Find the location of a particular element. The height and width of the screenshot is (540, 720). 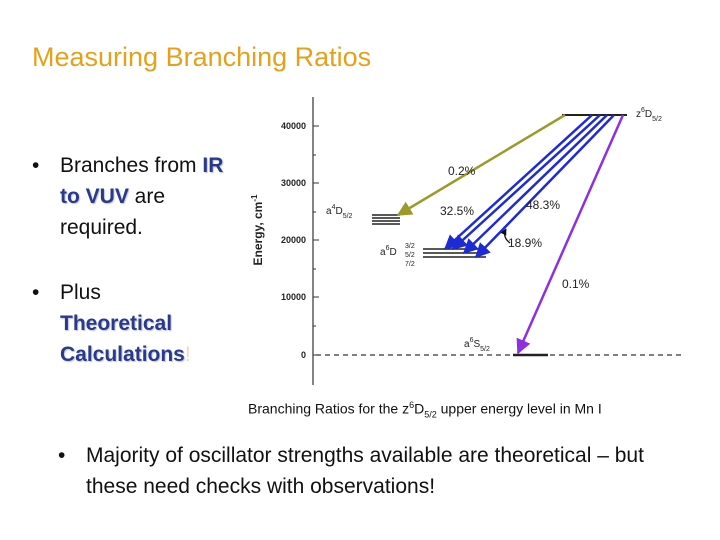

bullet-text-post: are required. is located at coordinates (113, 212).